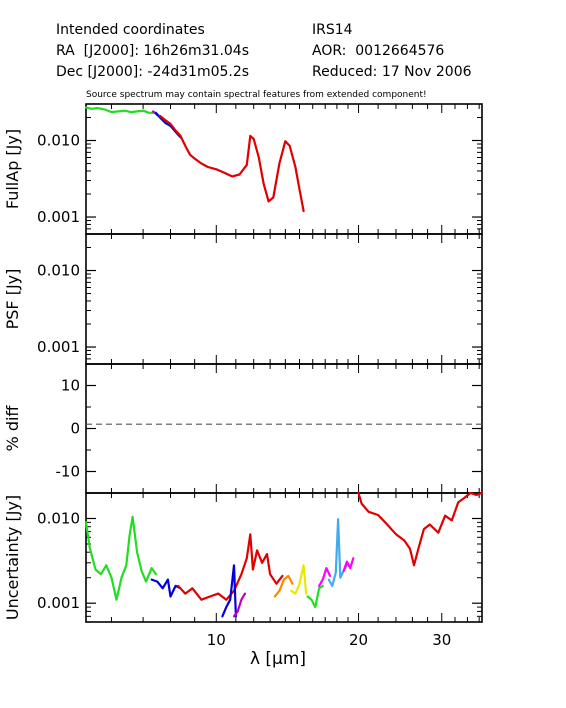 Image resolution: width=566 pixels, height=708 pixels. Describe the element at coordinates (75, 429) in the screenshot. I see `y-tick-label: 0` at that location.